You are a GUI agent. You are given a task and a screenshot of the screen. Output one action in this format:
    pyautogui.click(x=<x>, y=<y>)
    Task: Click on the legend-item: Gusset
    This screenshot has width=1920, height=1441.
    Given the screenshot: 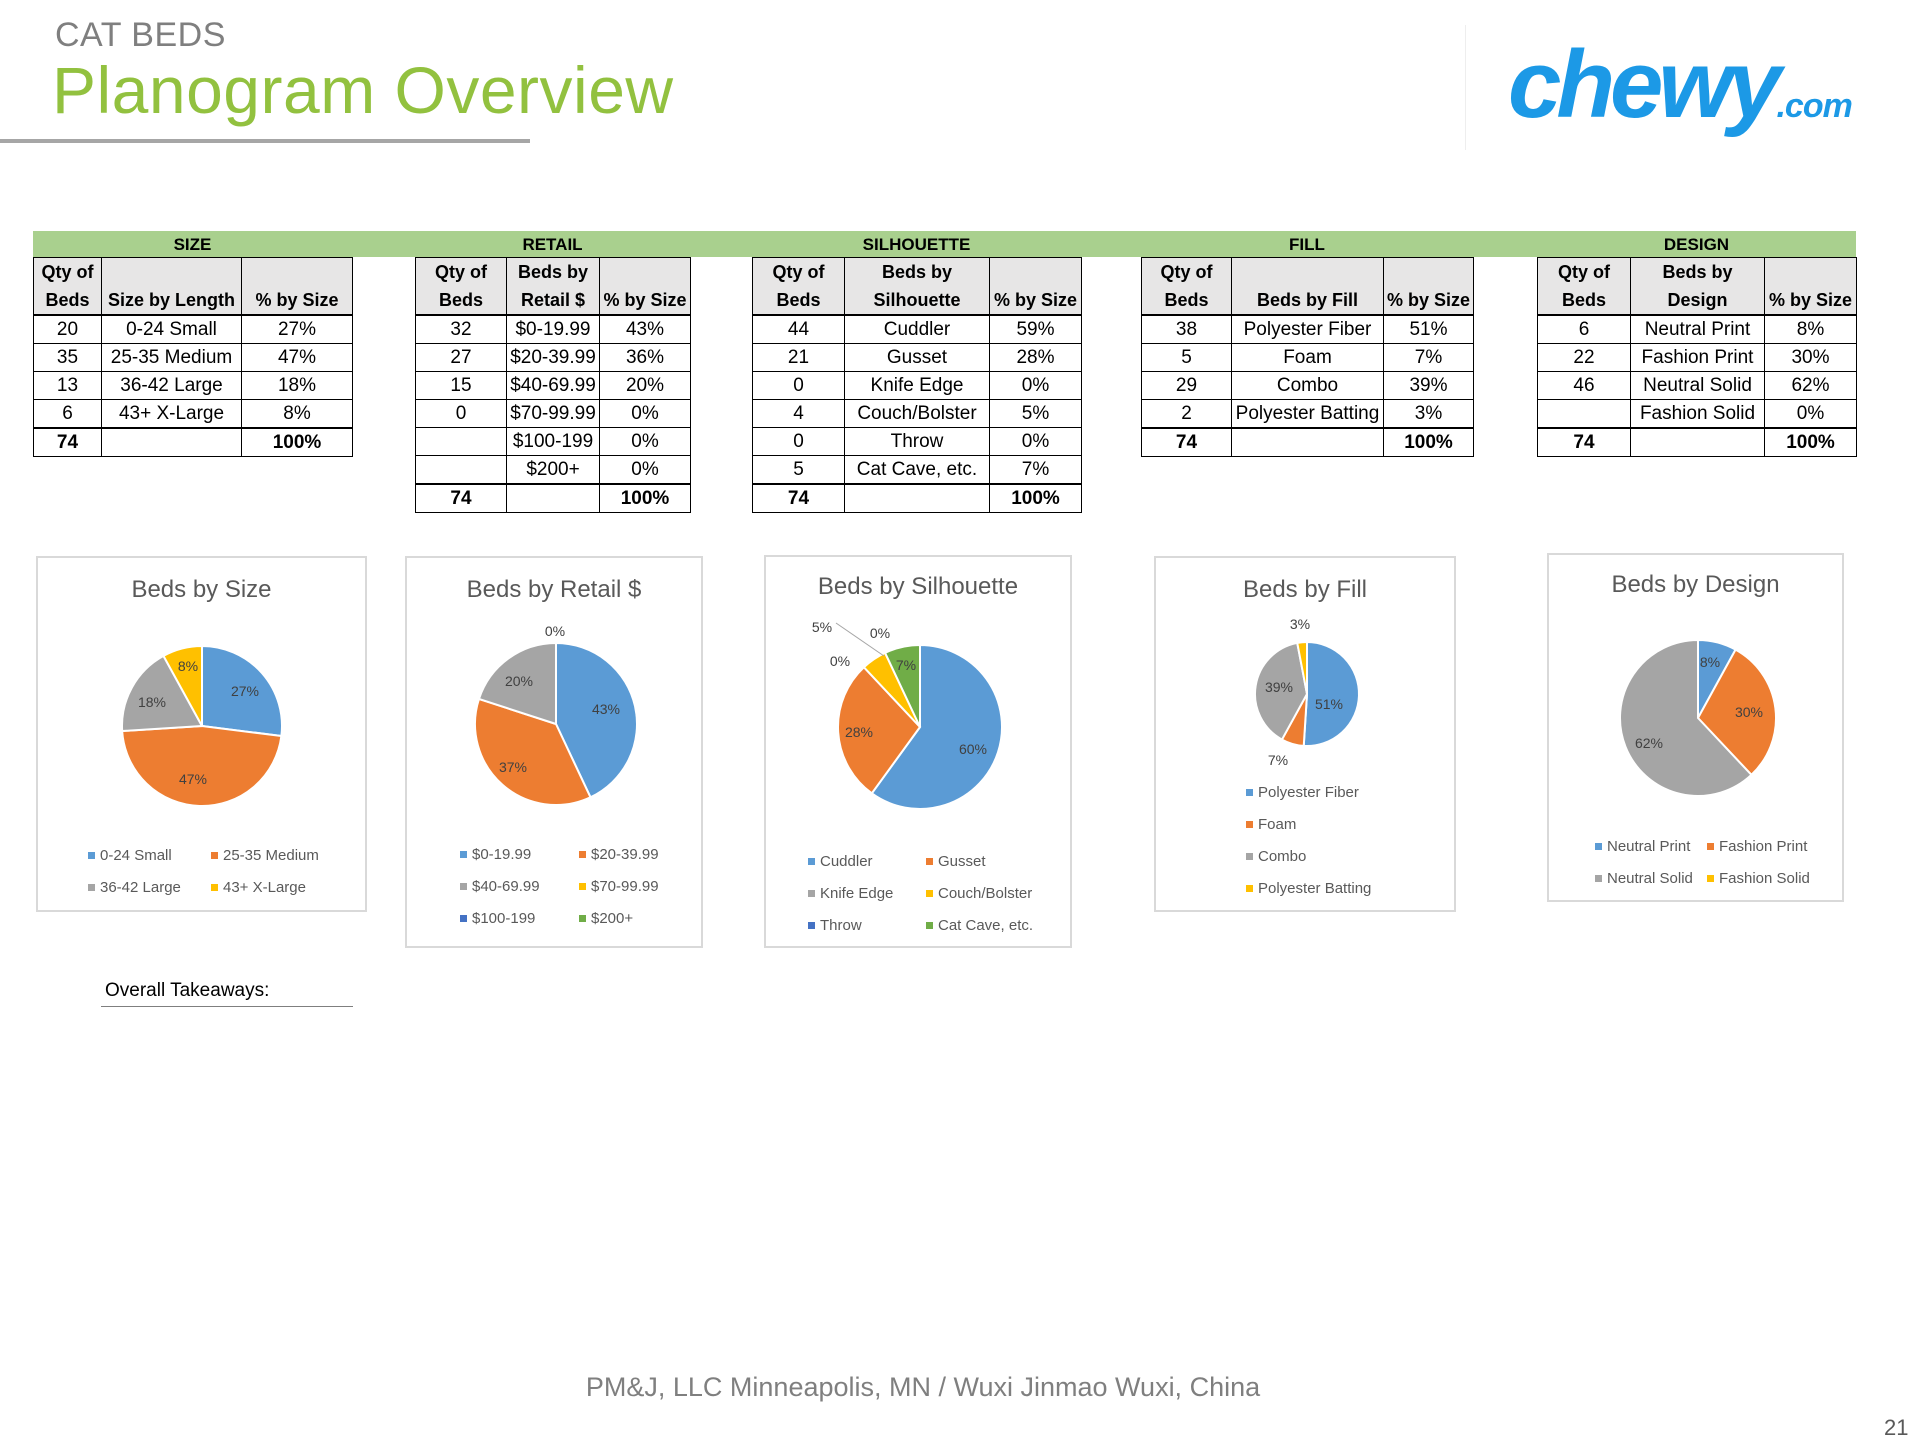 What is the action you would take?
    pyautogui.click(x=985, y=862)
    